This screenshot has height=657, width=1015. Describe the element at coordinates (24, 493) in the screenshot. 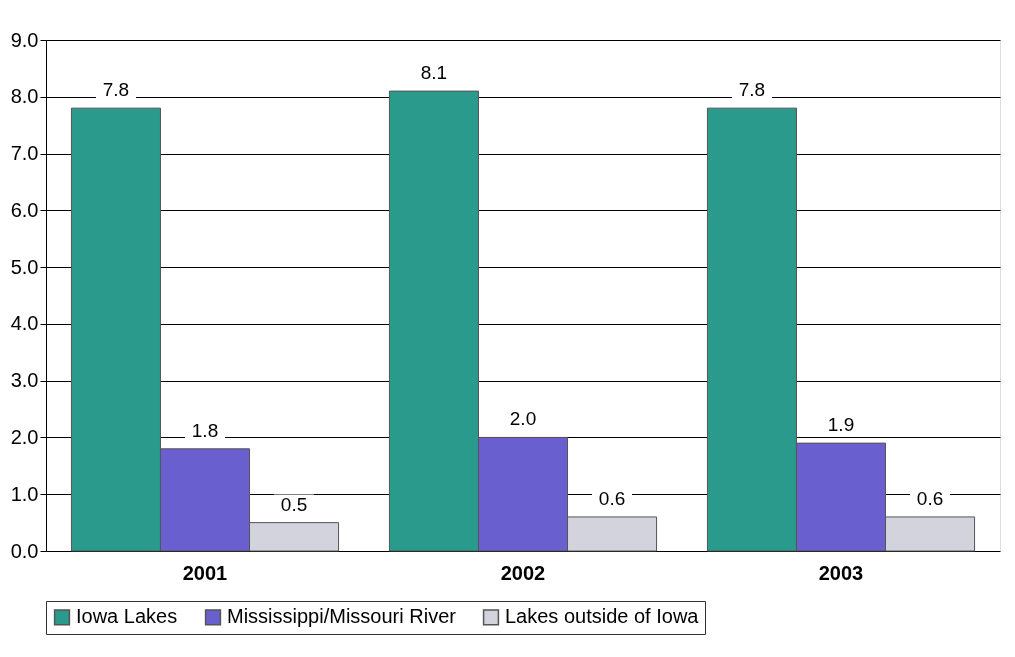

I see `y-tick-label: 1.0` at that location.